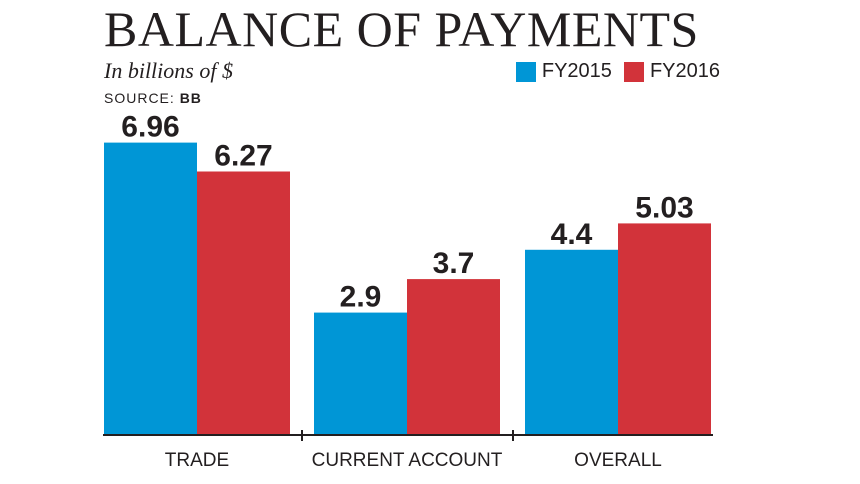 The image size is (860, 484). Describe the element at coordinates (454, 263) in the screenshot. I see `value-label-current-account-fy2016: 3.7` at that location.